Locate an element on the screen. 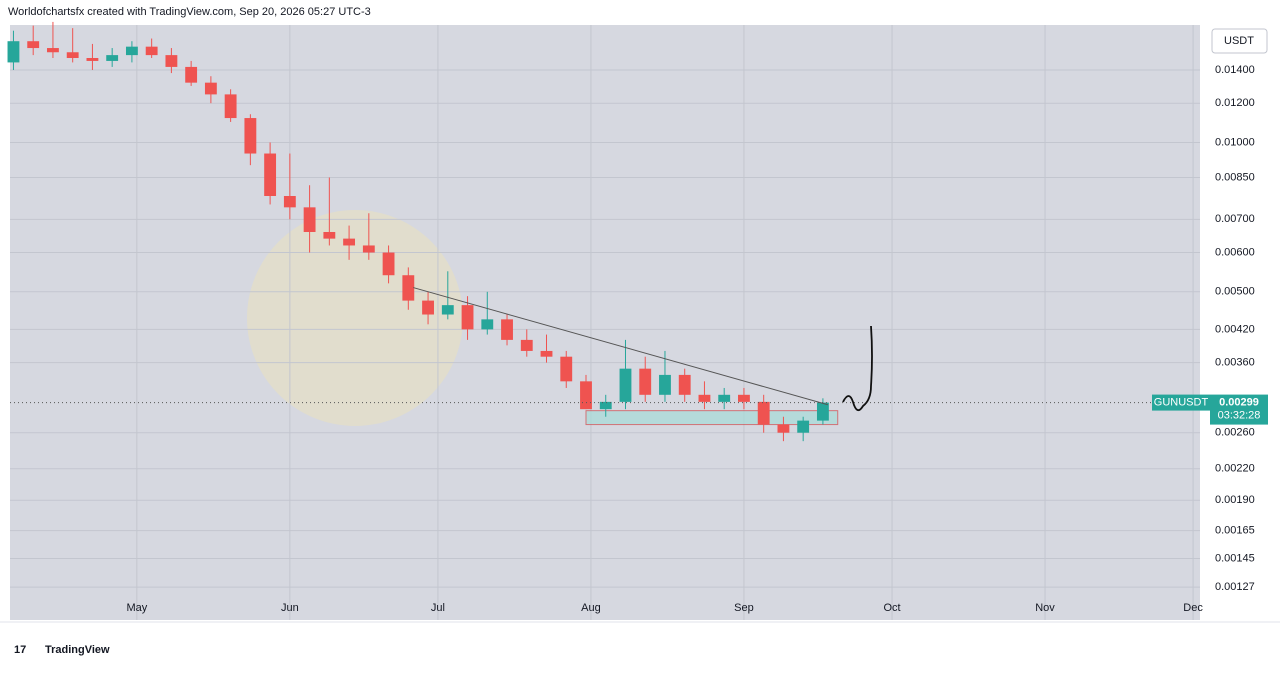 The width and height of the screenshot is (1280, 678). currency: USDT is located at coordinates (1239, 41).